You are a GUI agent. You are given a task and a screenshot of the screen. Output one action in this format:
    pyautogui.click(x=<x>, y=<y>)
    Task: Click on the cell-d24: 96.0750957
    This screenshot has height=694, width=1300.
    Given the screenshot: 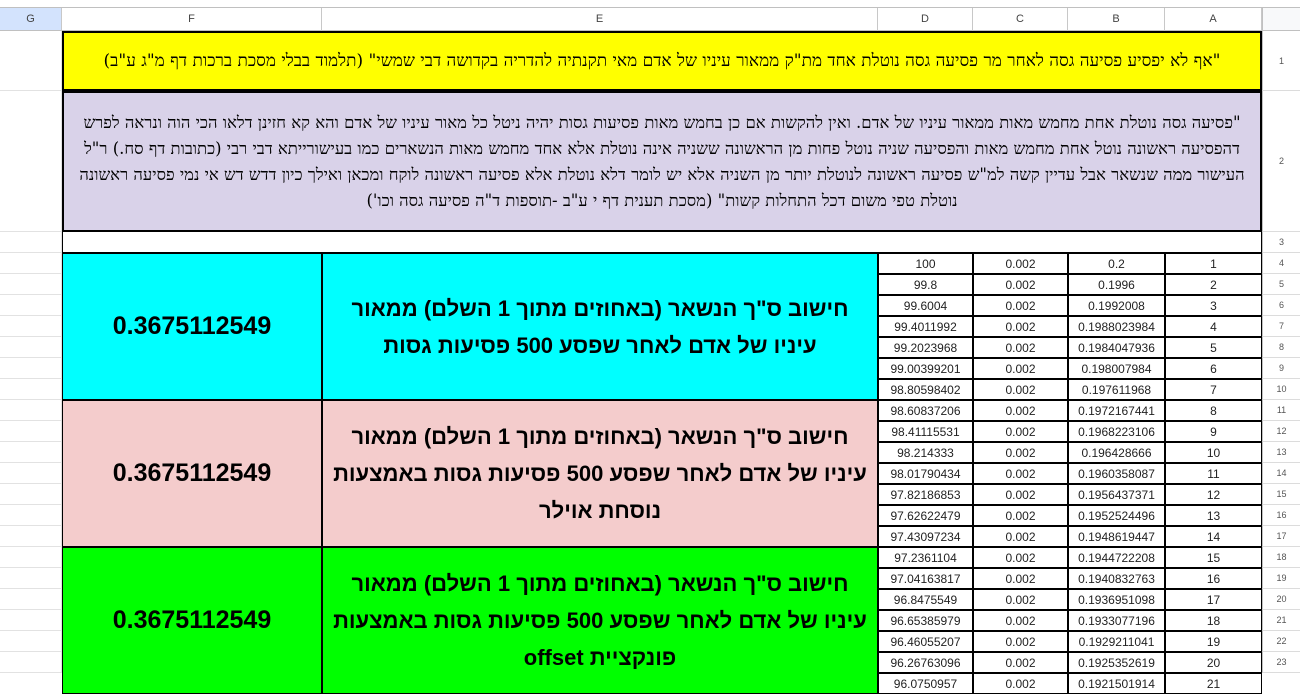 What is the action you would take?
    pyautogui.click(x=925, y=683)
    